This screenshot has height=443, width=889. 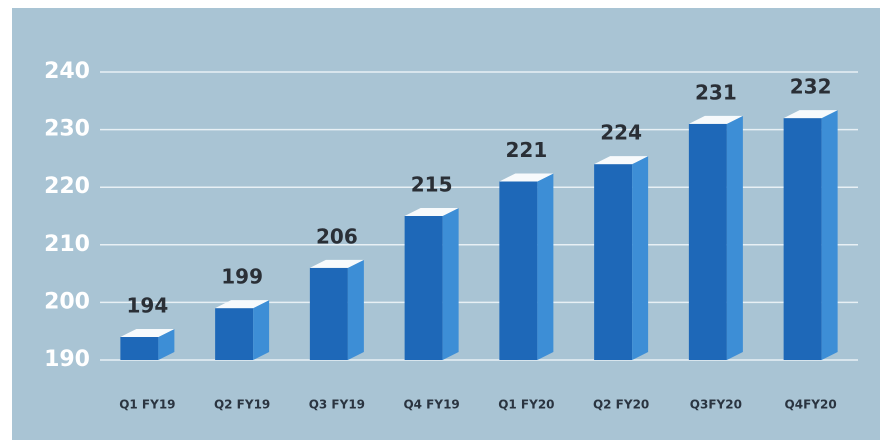 What do you see at coordinates (621, 405) in the screenshot?
I see `x-tick-label: Q2 FY20` at bounding box center [621, 405].